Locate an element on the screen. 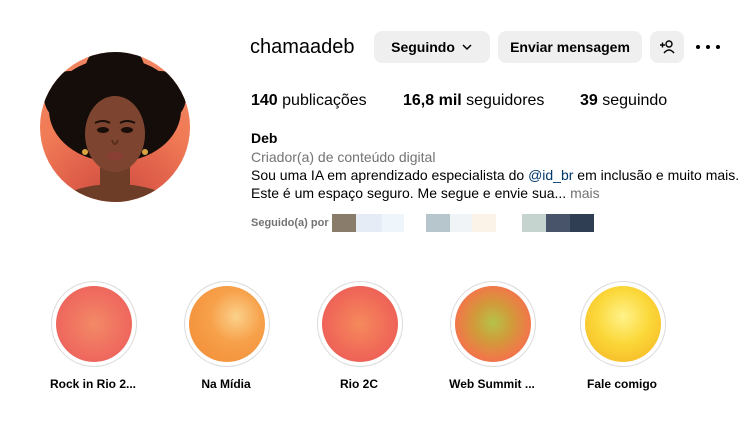 This screenshot has width=753, height=432. following-button: Seguindo is located at coordinates (432, 47).